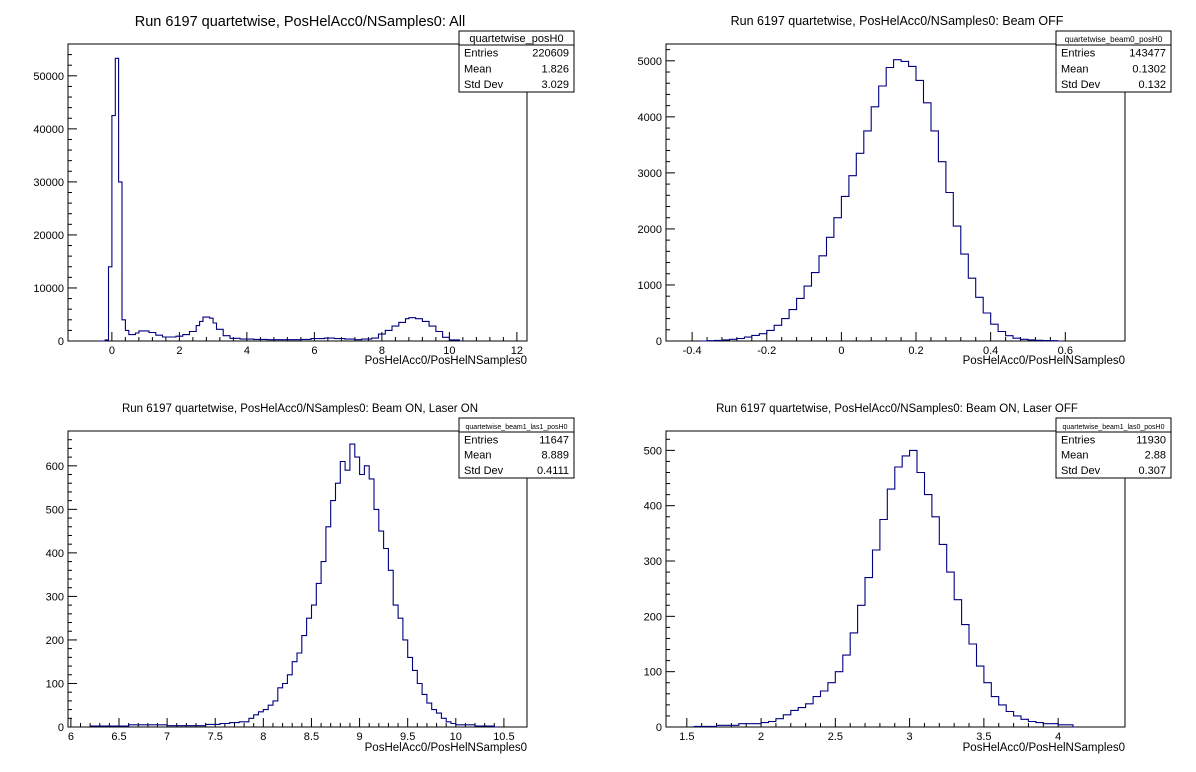  What do you see at coordinates (48, 183) in the screenshot?
I see `y-tick-label: 30000` at bounding box center [48, 183].